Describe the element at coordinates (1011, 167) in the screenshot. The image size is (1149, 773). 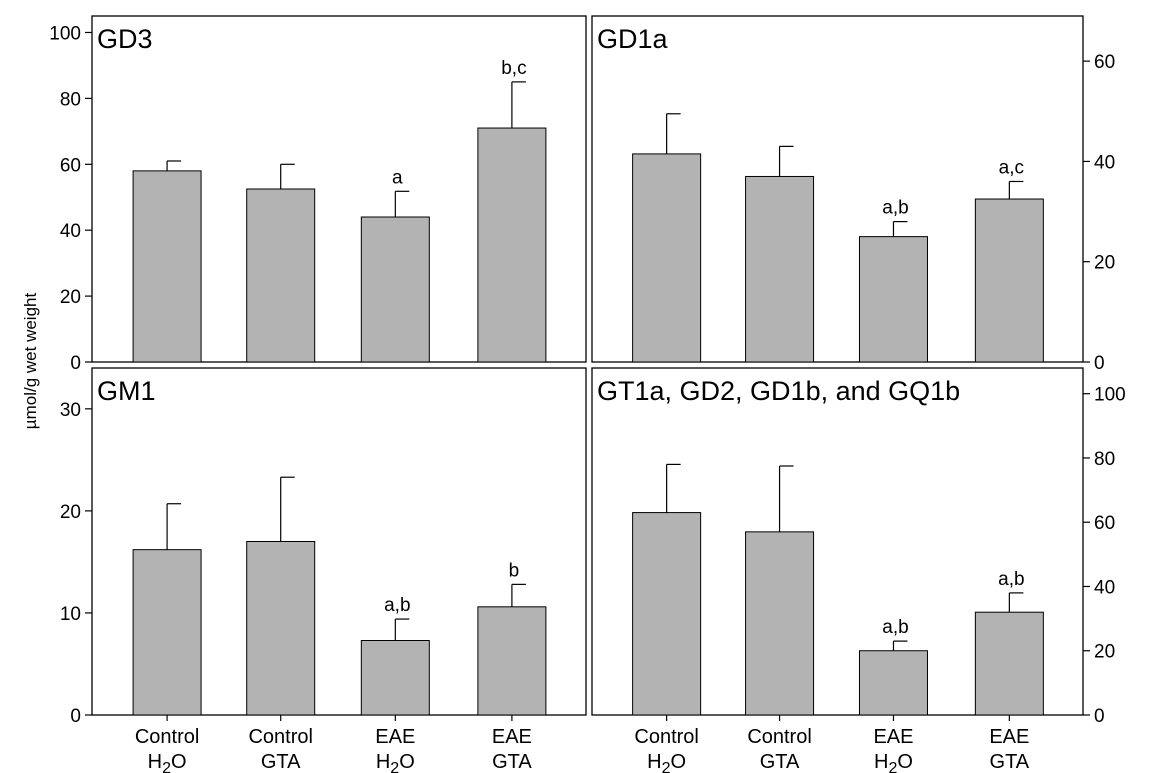
I see `significance-label: a,c` at that location.